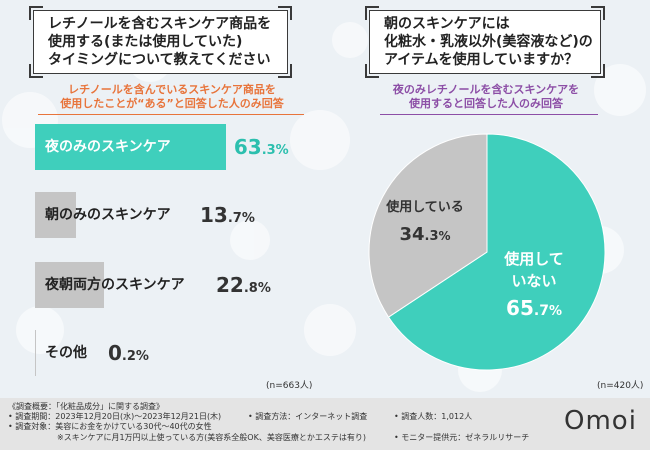  Describe the element at coordinates (108, 147) in the screenshot. I see `bar-label: 夜のみのスキンケア` at that location.